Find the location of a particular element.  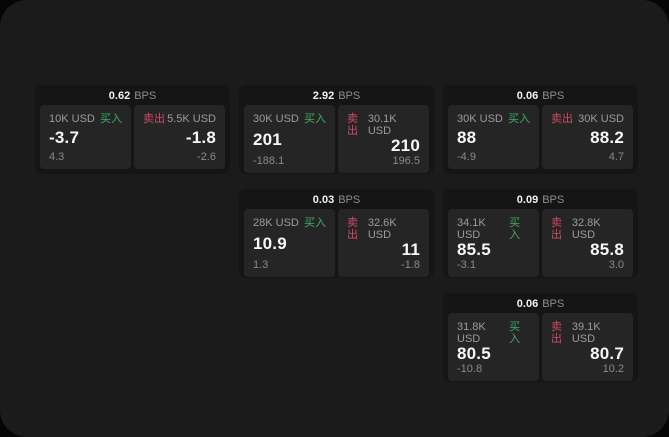

sell-price: 210 is located at coordinates (405, 145).